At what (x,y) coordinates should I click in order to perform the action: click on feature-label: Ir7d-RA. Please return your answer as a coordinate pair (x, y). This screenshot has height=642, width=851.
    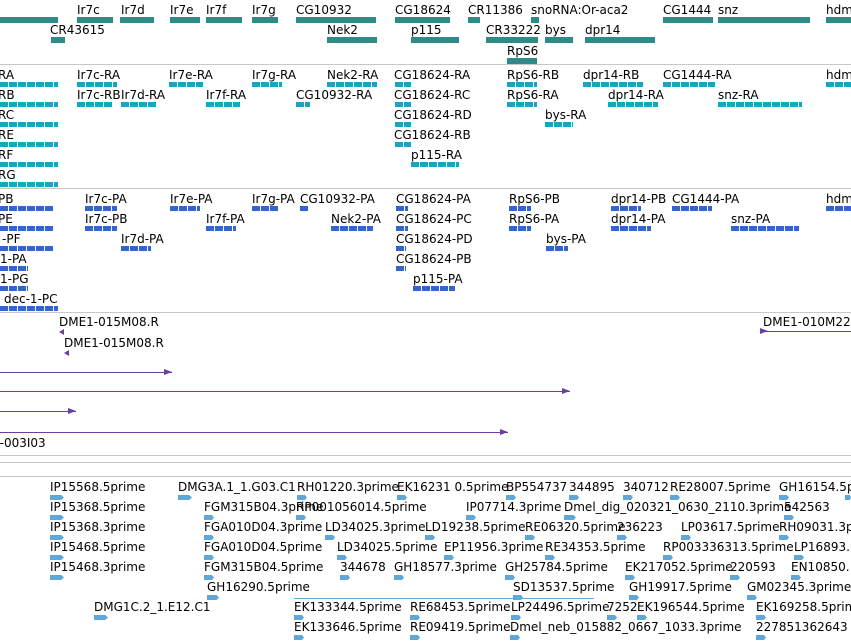
    Looking at the image, I should click on (143, 95).